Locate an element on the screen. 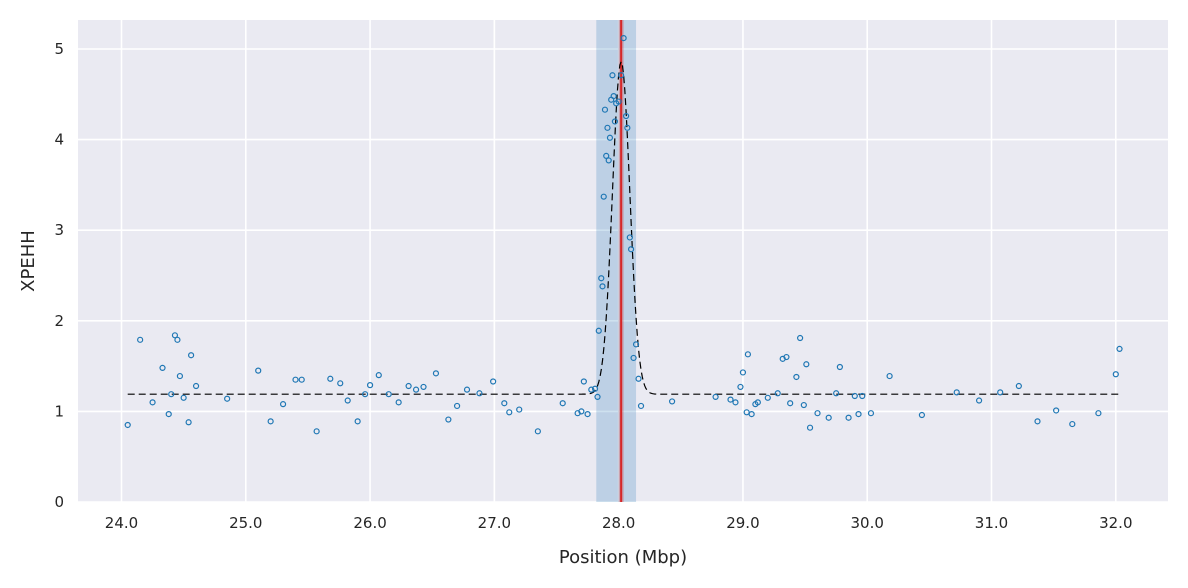  x-tick-label: 29.0 is located at coordinates (742, 523).